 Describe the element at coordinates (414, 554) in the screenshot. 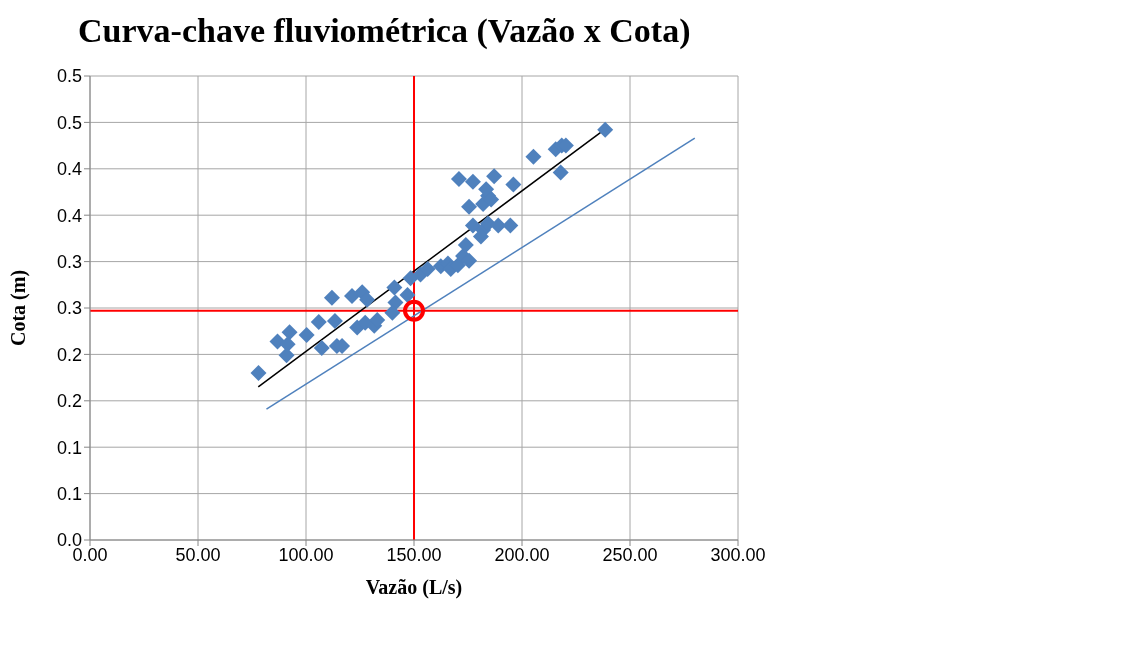

I see `x-tick-label: 150.00` at that location.